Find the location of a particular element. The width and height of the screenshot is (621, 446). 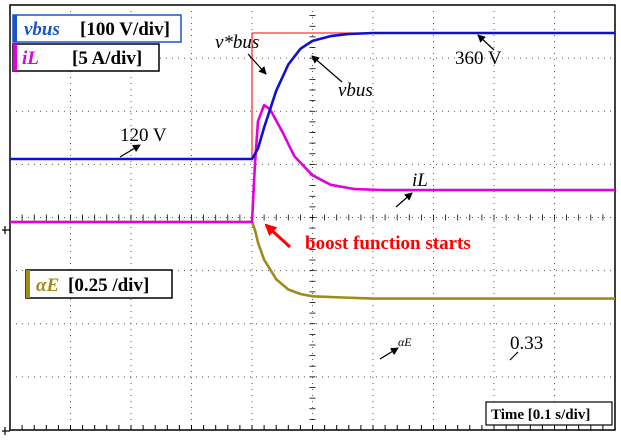

timebase-box: Time [0.1 s/div] is located at coordinates (549, 413).